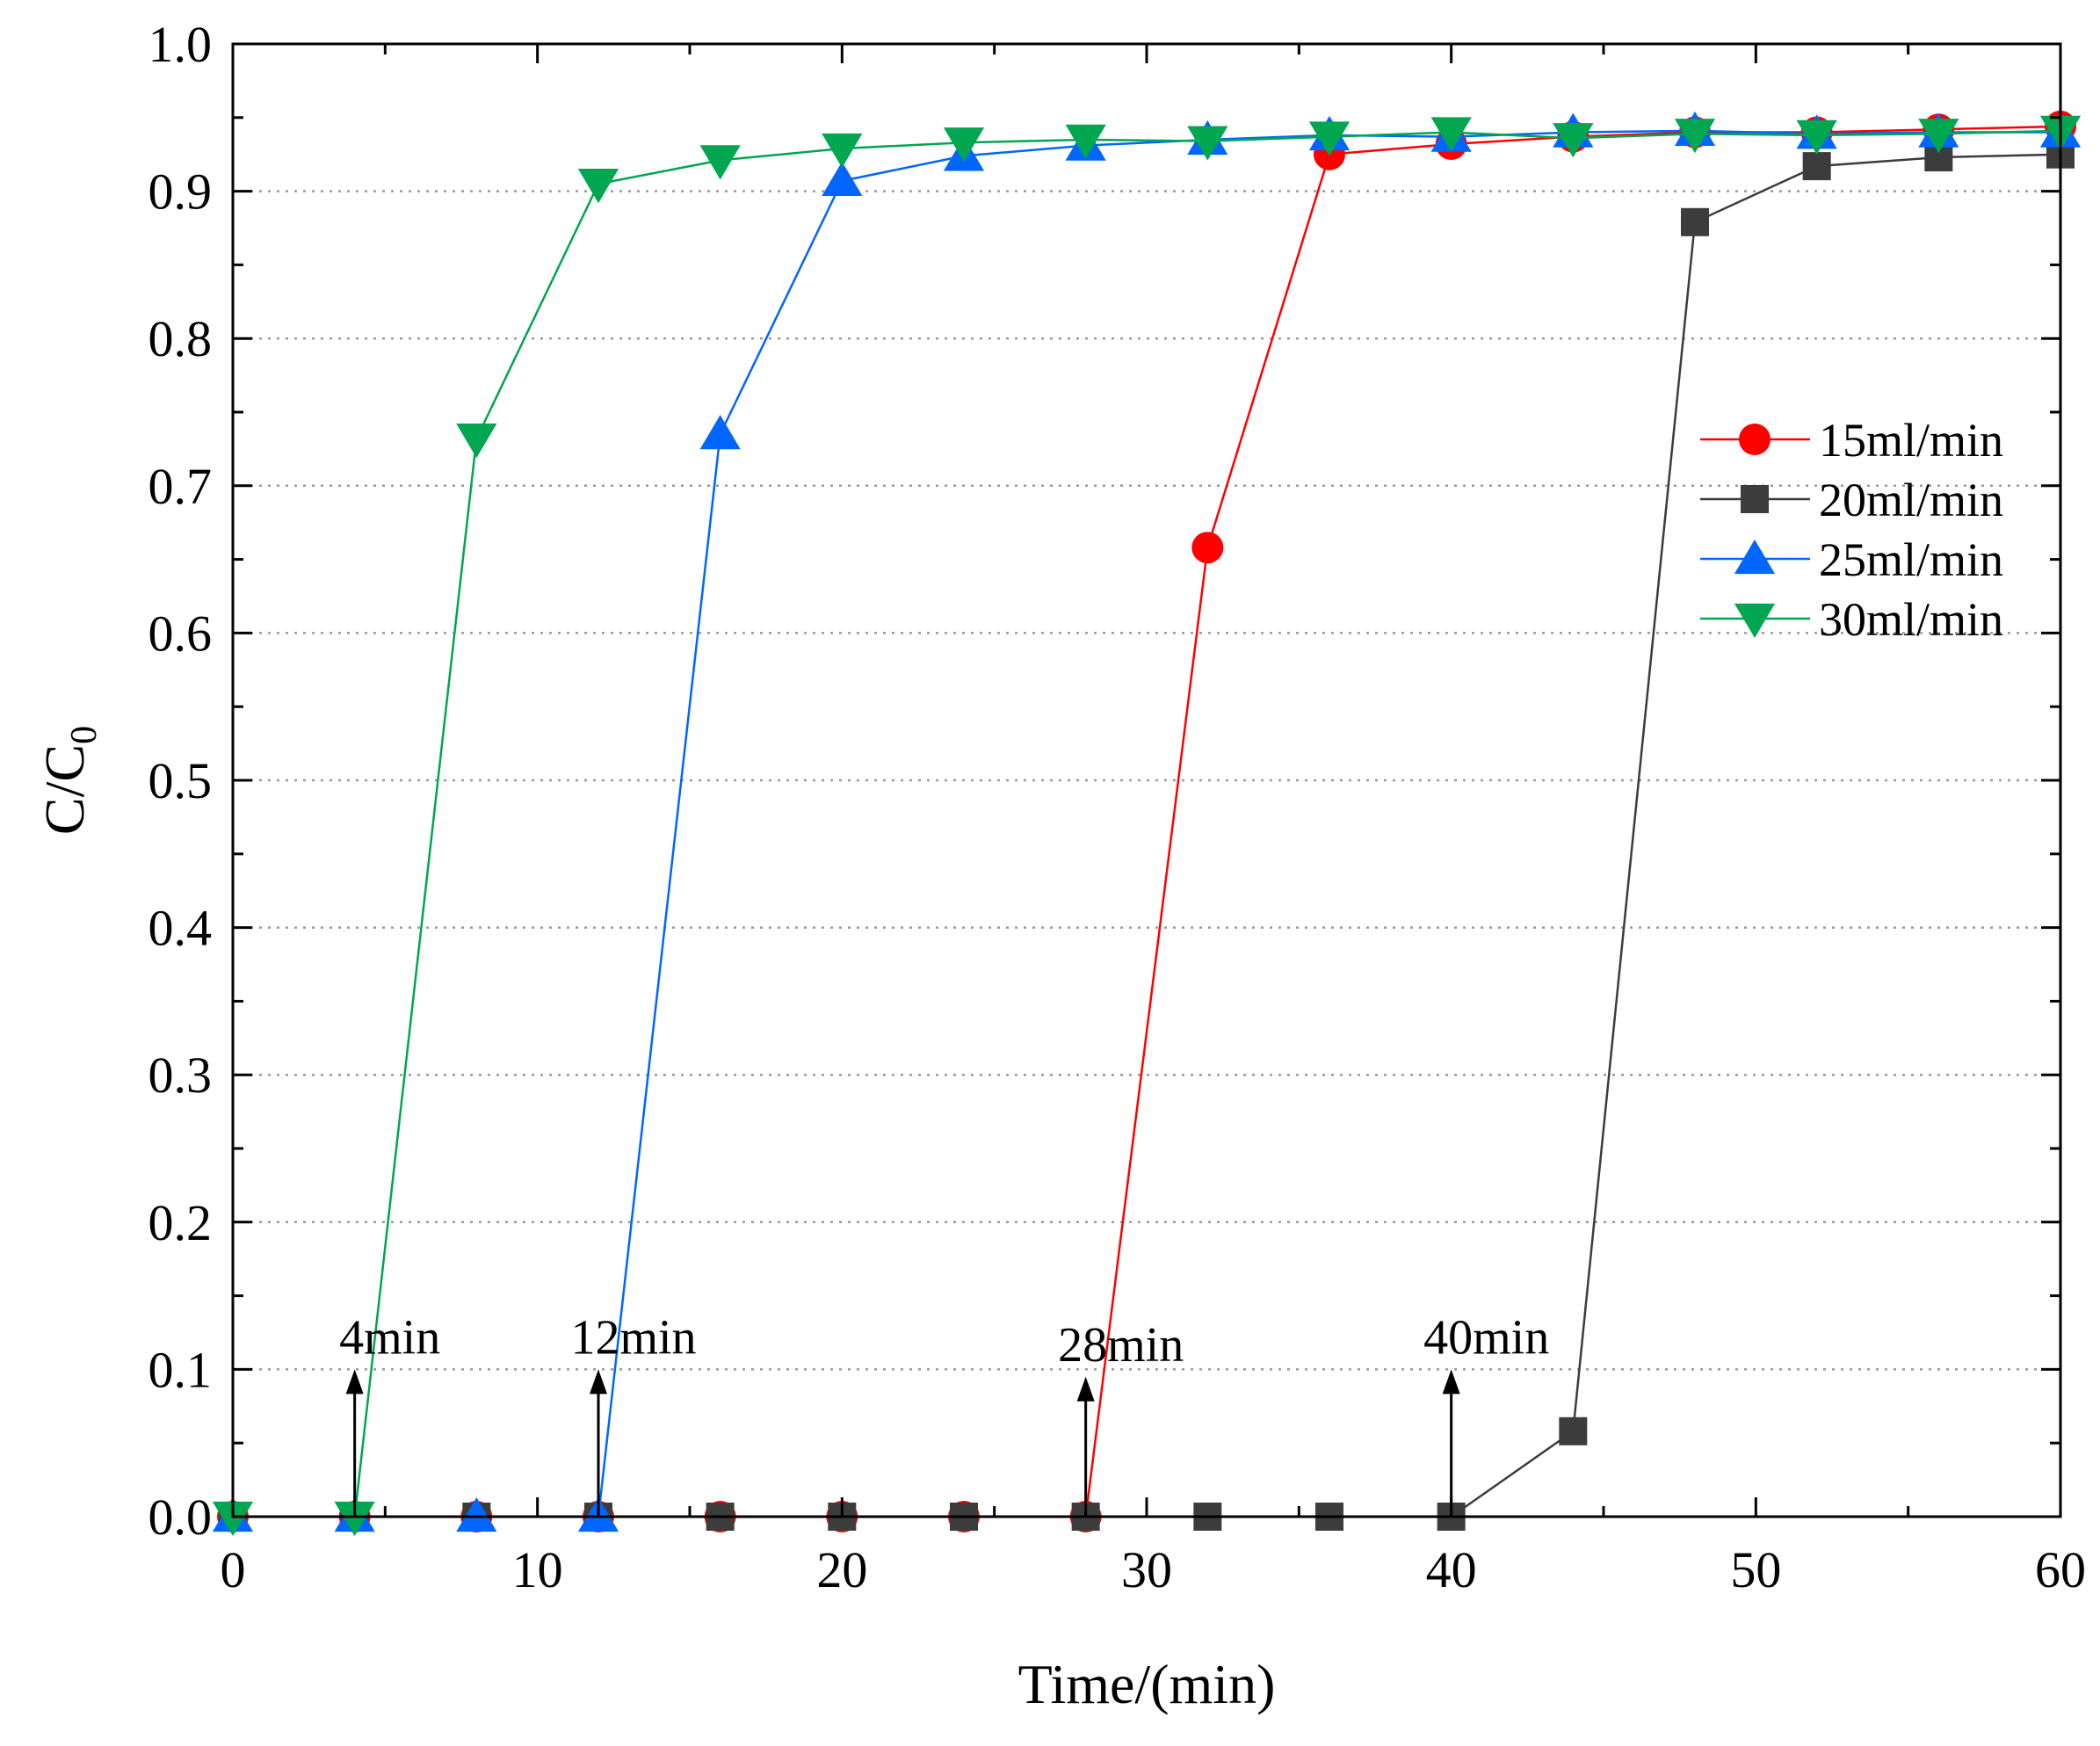 Image resolution: width=2100 pixels, height=1746 pixels. Describe the element at coordinates (180, 192) in the screenshot. I see `y-tick-label: 0.9` at that location.